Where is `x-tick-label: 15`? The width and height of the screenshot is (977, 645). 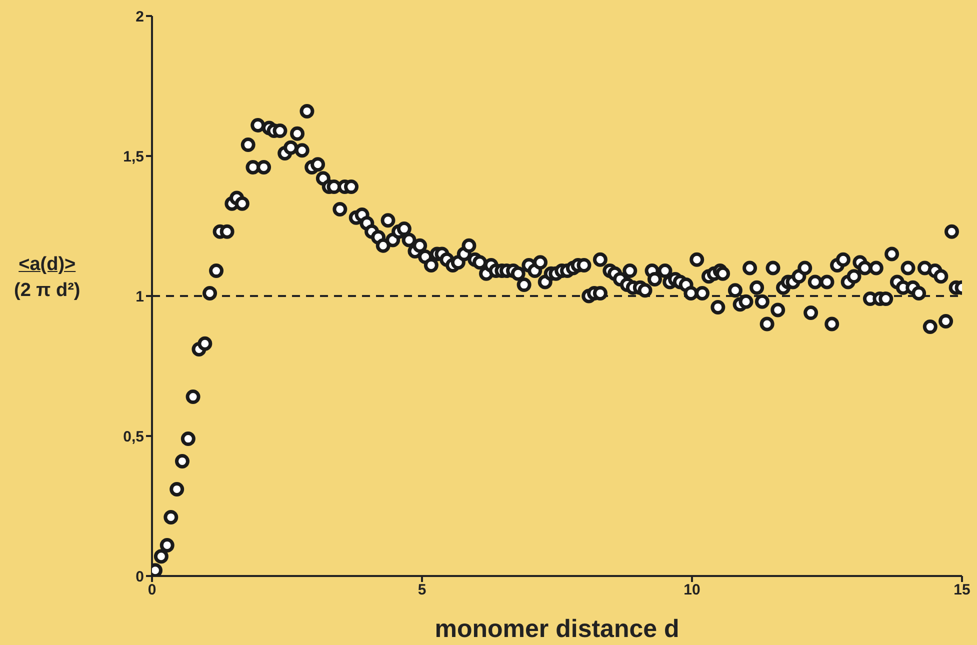 x-tick-label: 15 is located at coordinates (962, 590).